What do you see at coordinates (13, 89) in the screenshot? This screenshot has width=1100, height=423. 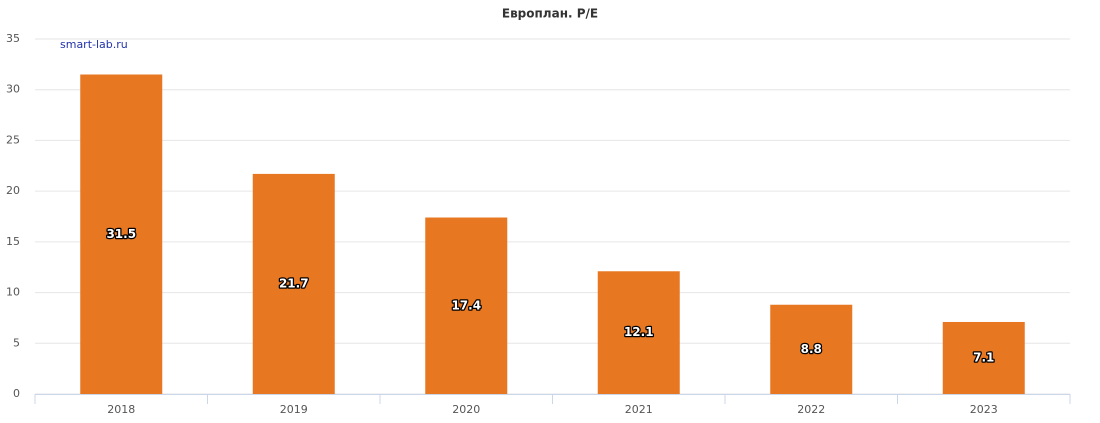 I see `y-tick-label: 30` at bounding box center [13, 89].